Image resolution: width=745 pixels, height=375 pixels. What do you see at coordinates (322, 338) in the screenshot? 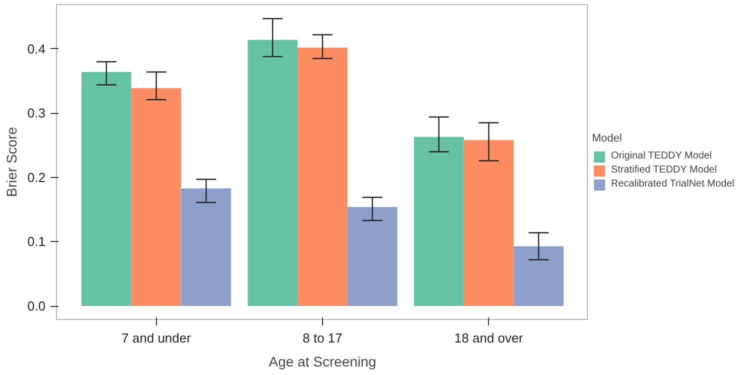
I see `x-tick-label: 8 to 17` at bounding box center [322, 338].